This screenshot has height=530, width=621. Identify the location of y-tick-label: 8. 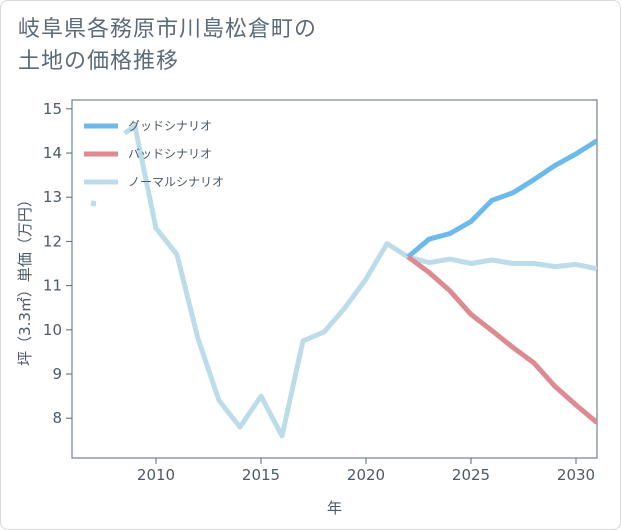
(57, 418).